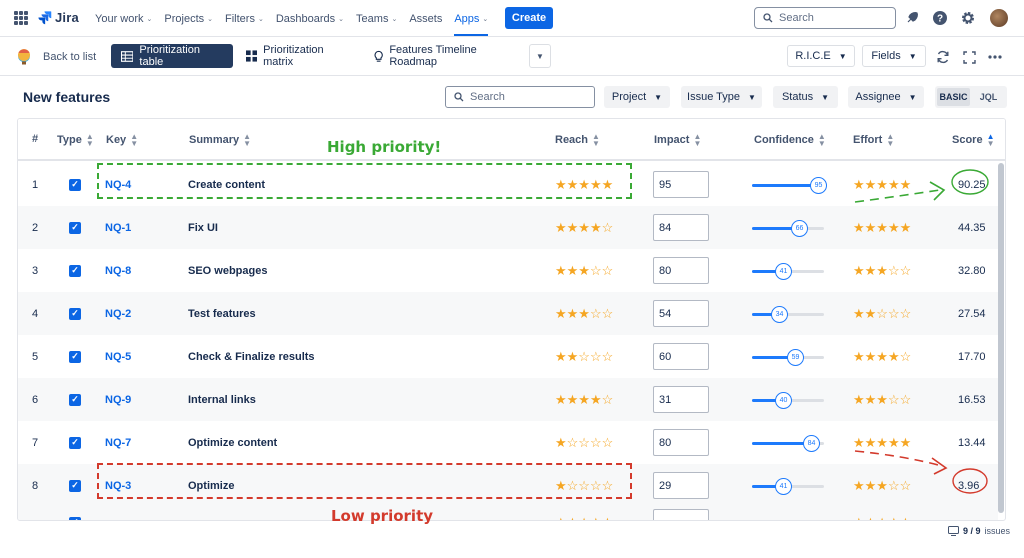  I want to click on confidence-slider: 95, so click(789, 185).